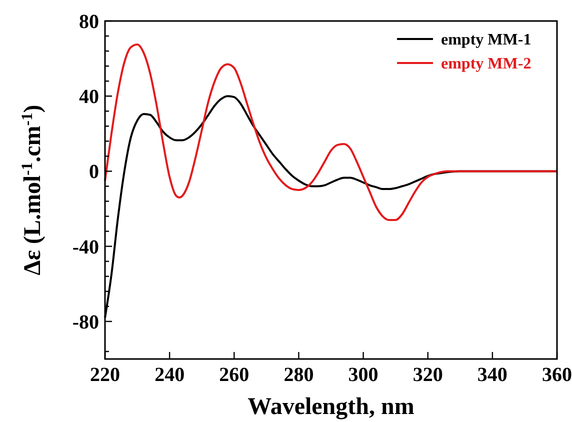 Image resolution: width=572 pixels, height=422 pixels. What do you see at coordinates (94, 172) in the screenshot?
I see `y-tick-label: 0` at bounding box center [94, 172].